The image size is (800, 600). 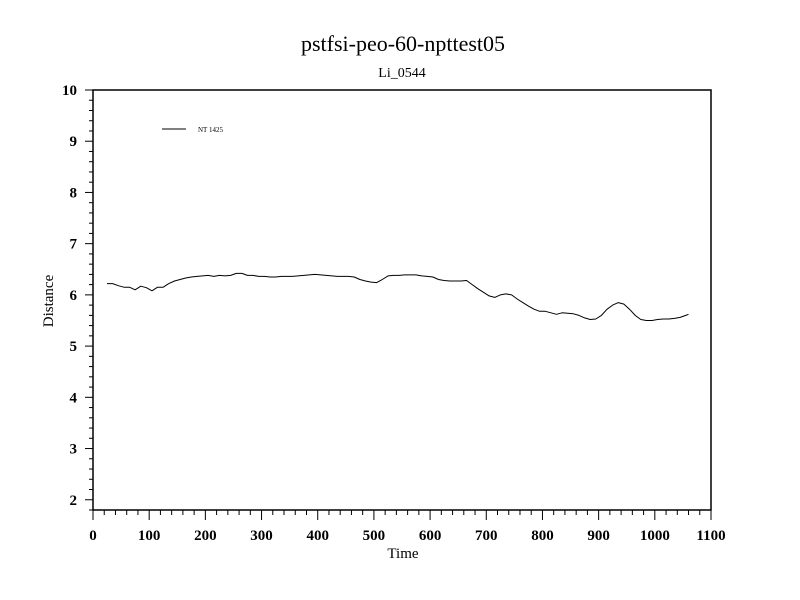 What do you see at coordinates (486, 536) in the screenshot?
I see `x-tick-label: 700` at bounding box center [486, 536].